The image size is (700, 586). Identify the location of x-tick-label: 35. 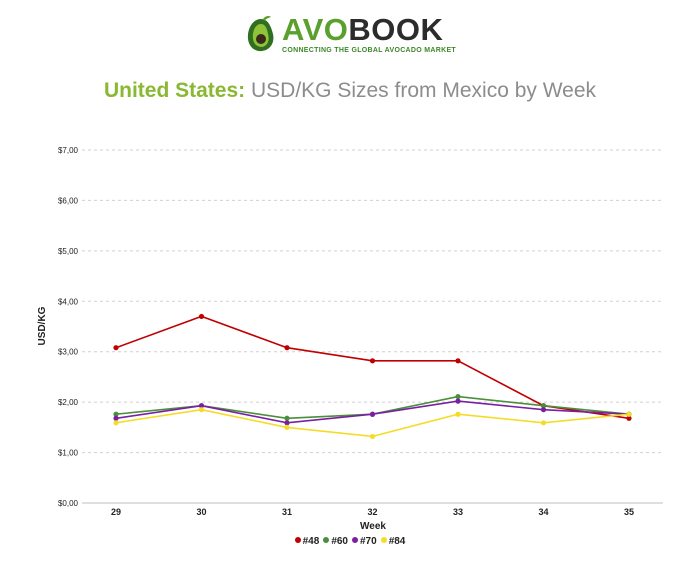
(629, 512).